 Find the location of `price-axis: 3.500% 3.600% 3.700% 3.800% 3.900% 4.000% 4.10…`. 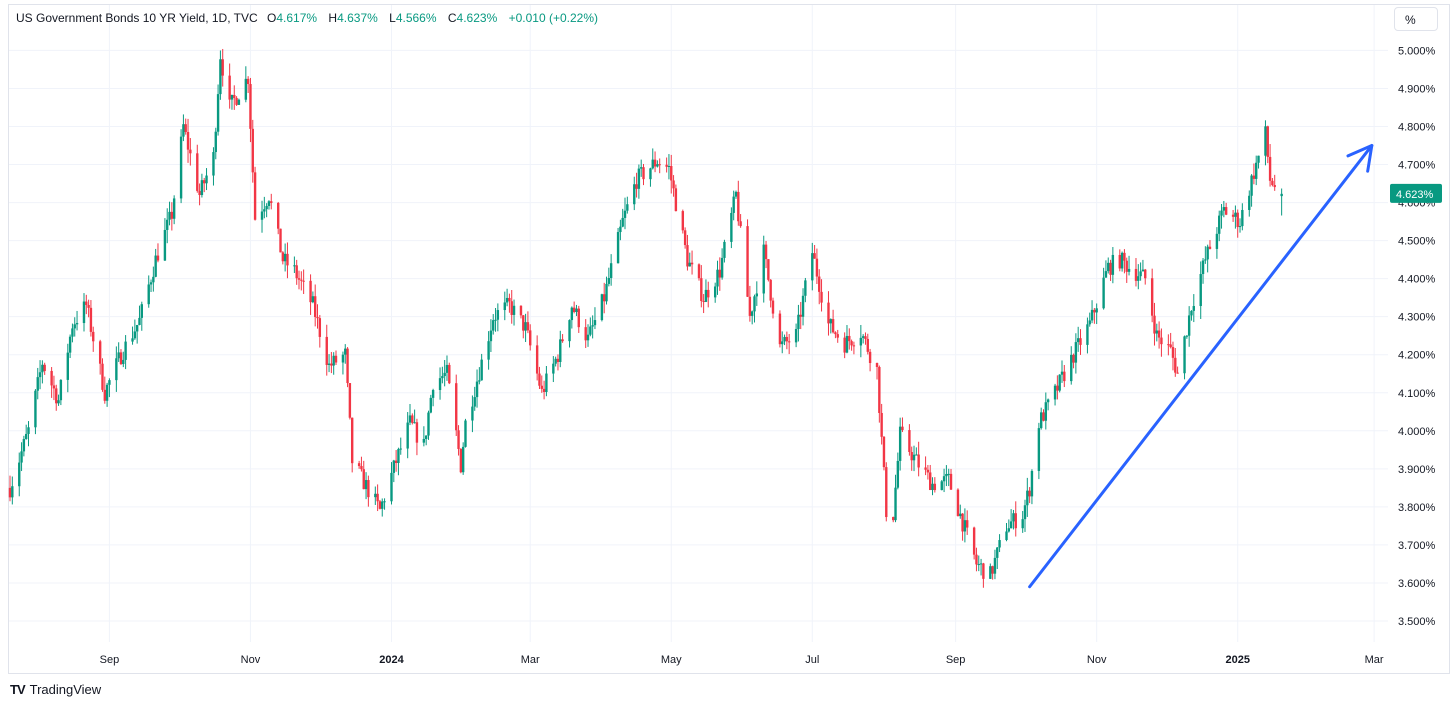

price-axis: 3.500% 3.600% 3.700% 3.800% 3.900% 4.000% 4.10… is located at coordinates (1417, 336).